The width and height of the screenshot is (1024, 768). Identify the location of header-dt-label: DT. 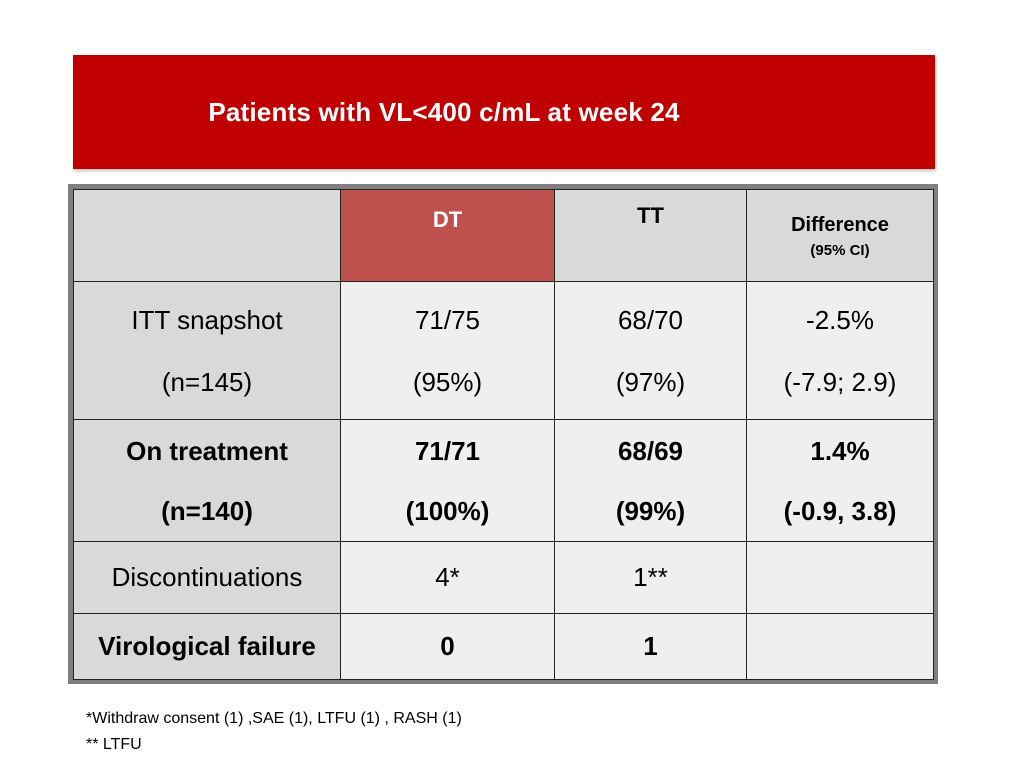
(447, 219).